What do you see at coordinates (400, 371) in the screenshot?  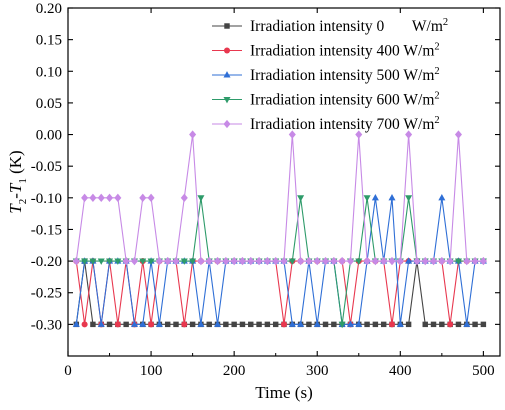 I see `x-tick-label: 400` at bounding box center [400, 371].